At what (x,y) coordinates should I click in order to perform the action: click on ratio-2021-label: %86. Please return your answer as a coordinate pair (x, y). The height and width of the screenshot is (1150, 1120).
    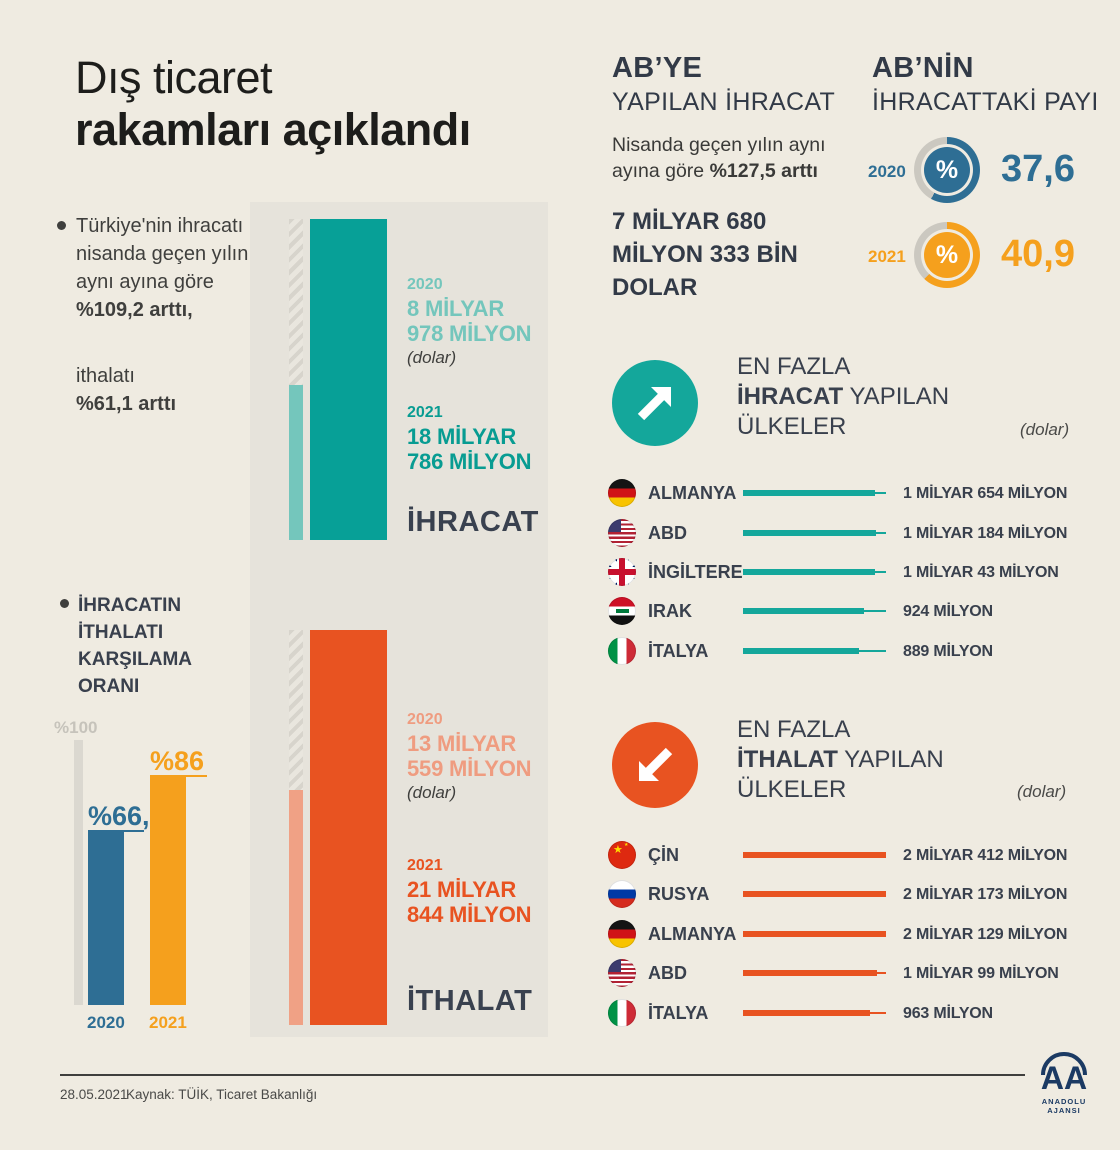
    Looking at the image, I should click on (177, 761).